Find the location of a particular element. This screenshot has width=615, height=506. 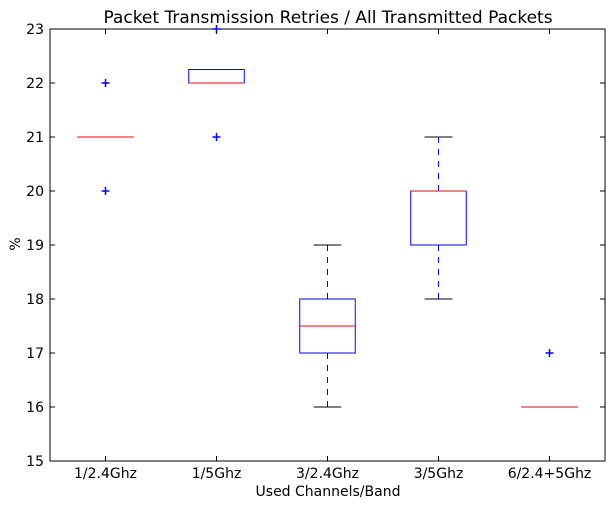

box-3-5ghz is located at coordinates (438, 218).